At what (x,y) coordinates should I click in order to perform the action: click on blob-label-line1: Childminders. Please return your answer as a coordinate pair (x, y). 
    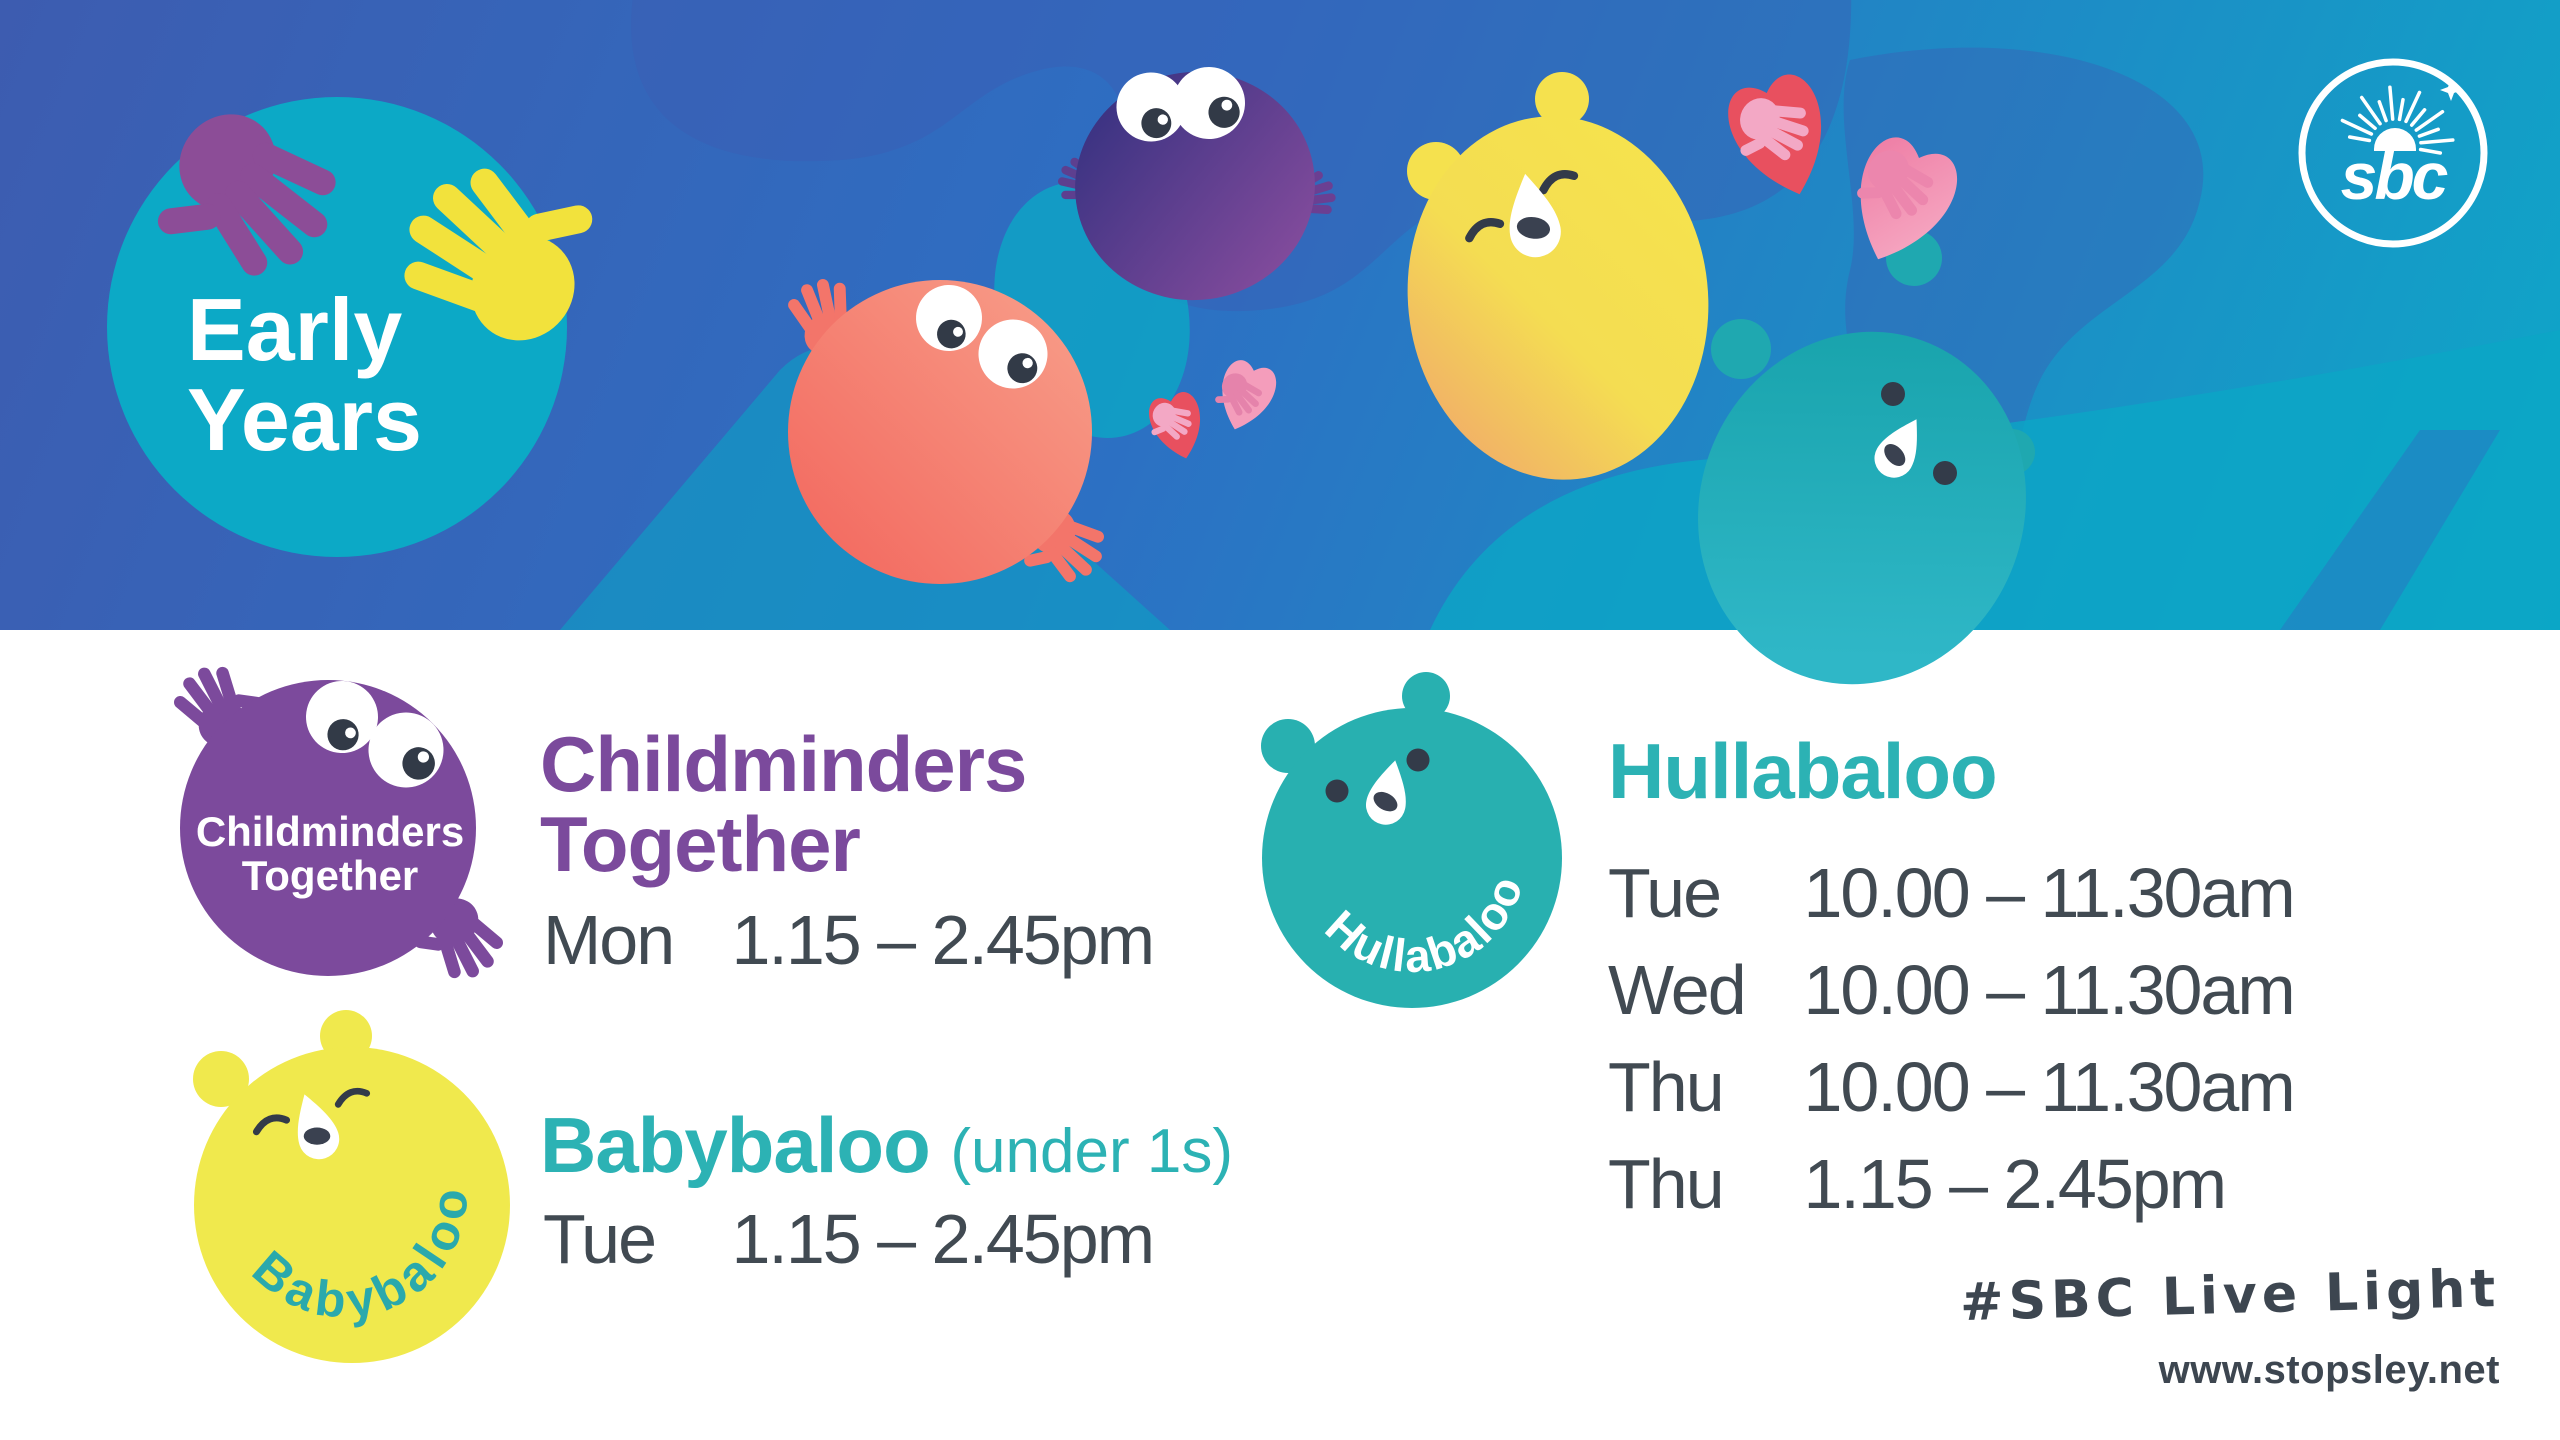
    Looking at the image, I should click on (330, 831).